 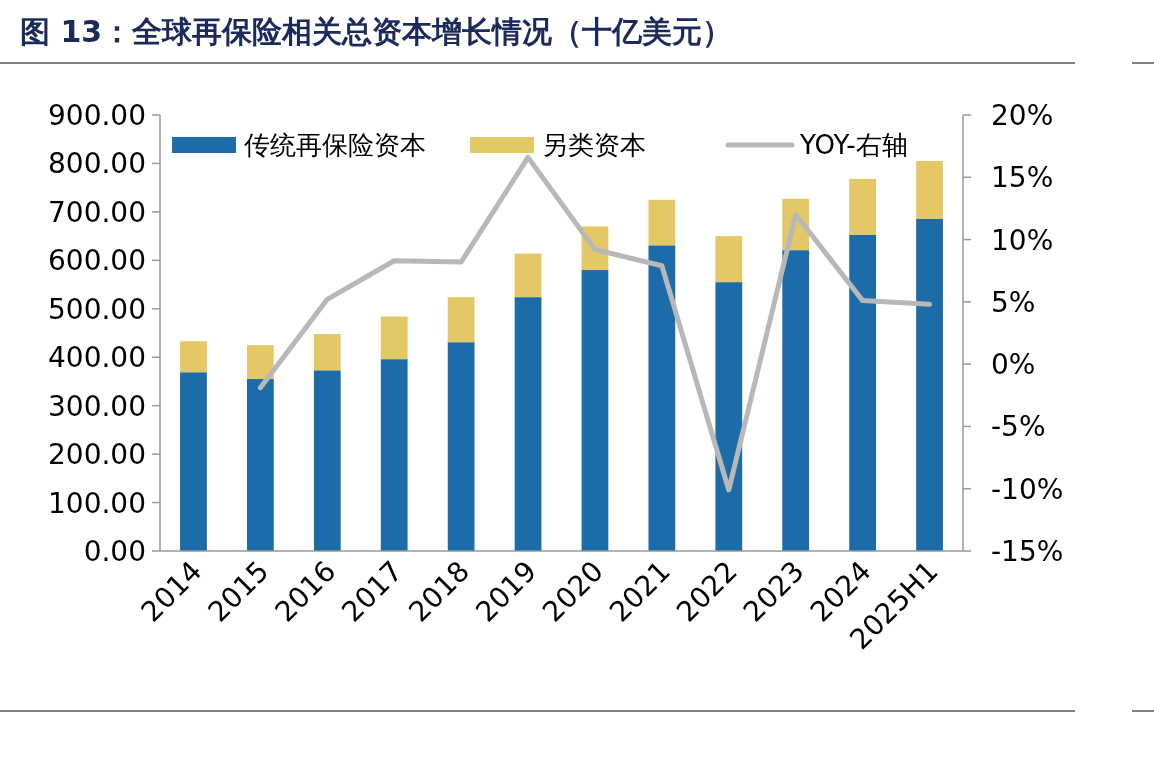 What do you see at coordinates (853, 145) in the screenshot?
I see `legend-label: YOY-右轴` at bounding box center [853, 145].